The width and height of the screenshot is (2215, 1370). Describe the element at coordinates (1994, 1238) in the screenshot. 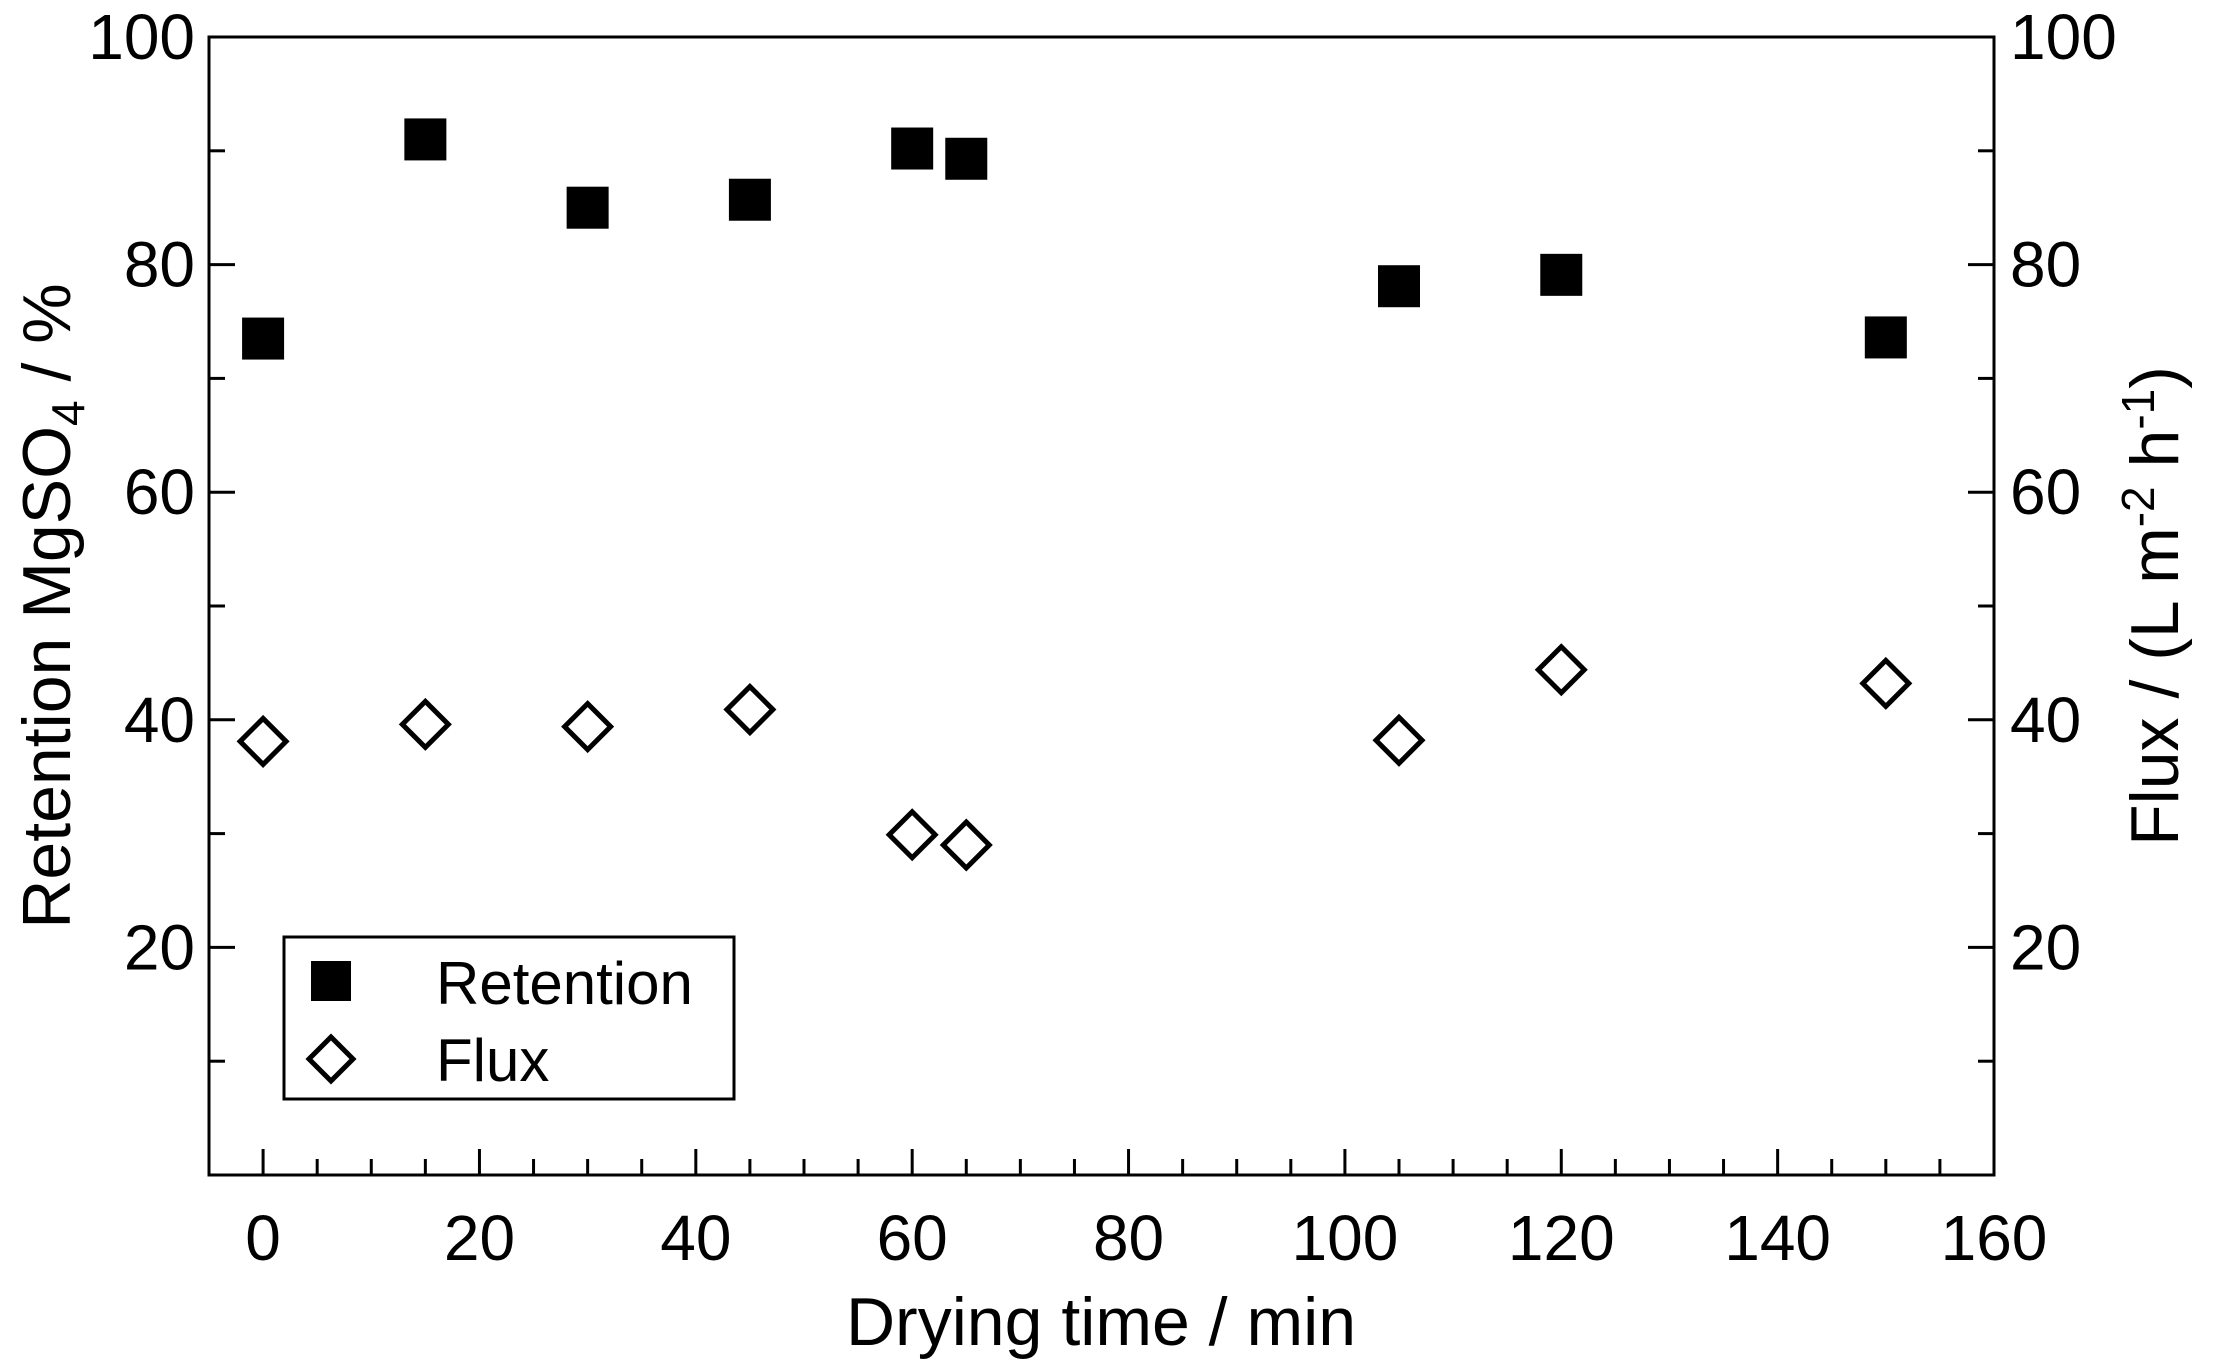

I see `x-tick-label: 160` at that location.